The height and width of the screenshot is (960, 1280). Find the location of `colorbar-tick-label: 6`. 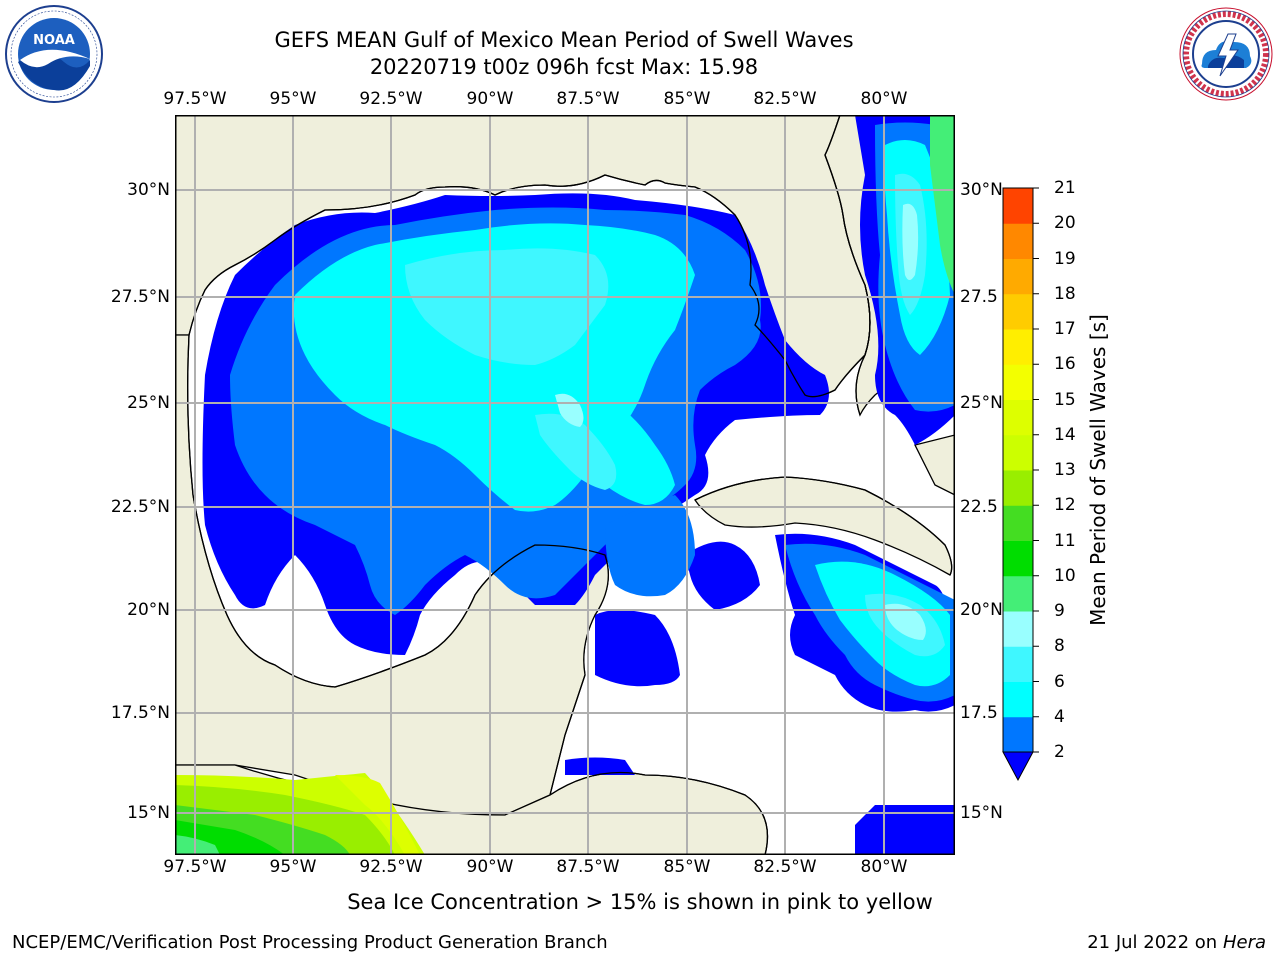

colorbar-tick-label: 6 is located at coordinates (1059, 681).